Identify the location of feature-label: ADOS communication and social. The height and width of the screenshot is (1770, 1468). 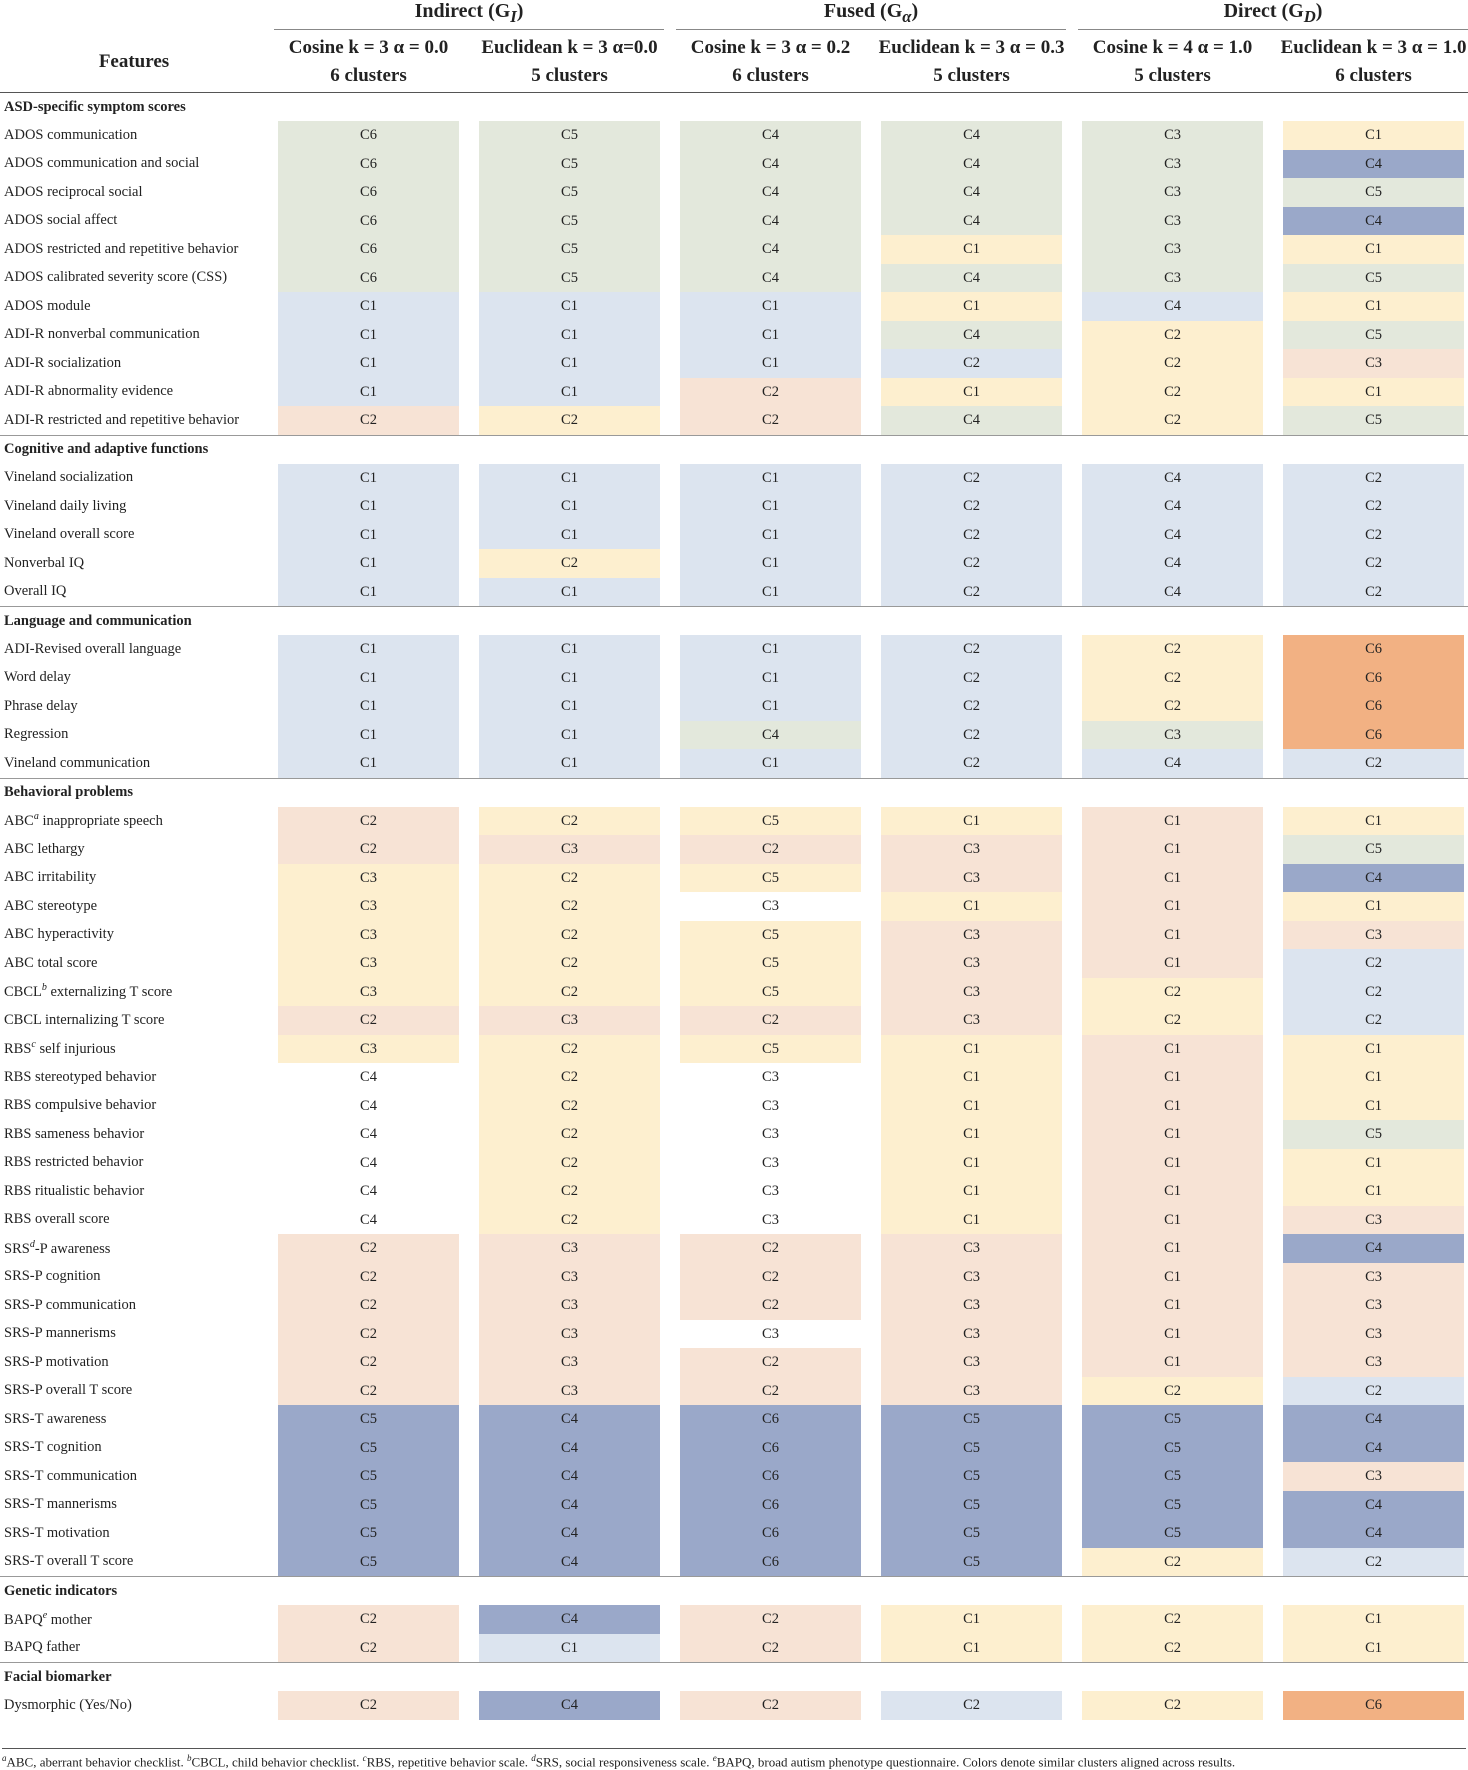
(102, 163).